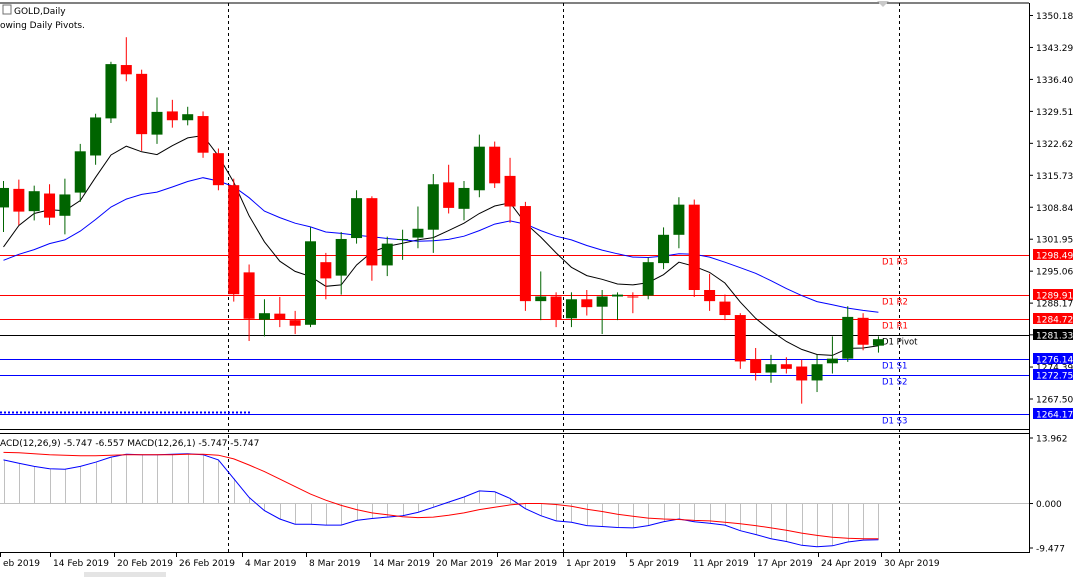 The height and width of the screenshot is (577, 1083). What do you see at coordinates (145, 564) in the screenshot?
I see `time-tick-label: 20 Feb 2019` at bounding box center [145, 564].